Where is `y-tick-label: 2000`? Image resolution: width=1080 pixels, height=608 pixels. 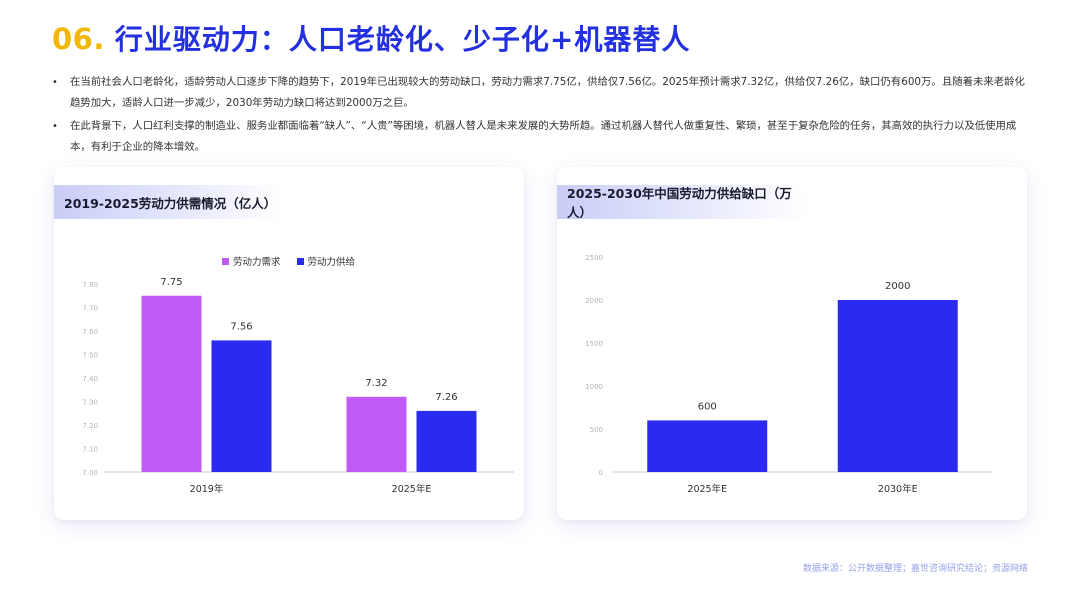
y-tick-label: 2000 is located at coordinates (594, 301).